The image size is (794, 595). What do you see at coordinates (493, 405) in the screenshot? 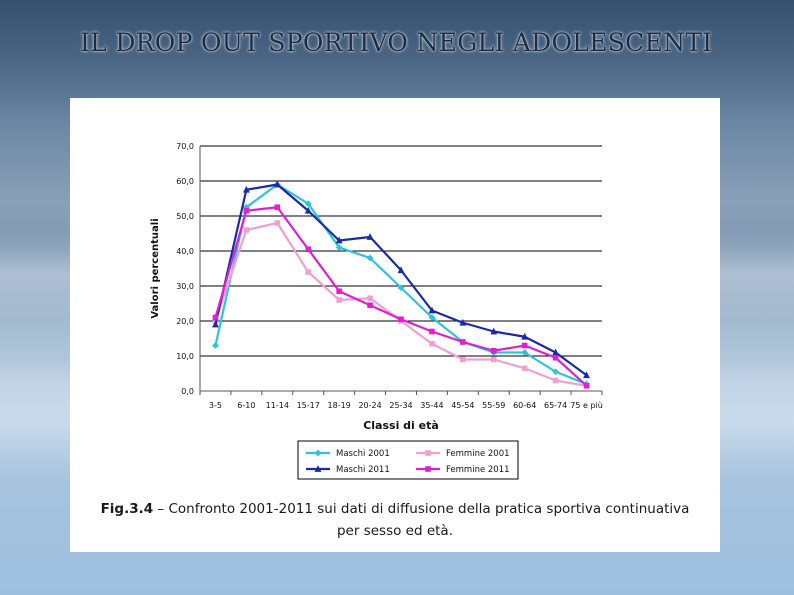
I see `x-tick-label: 55-59` at bounding box center [493, 405].